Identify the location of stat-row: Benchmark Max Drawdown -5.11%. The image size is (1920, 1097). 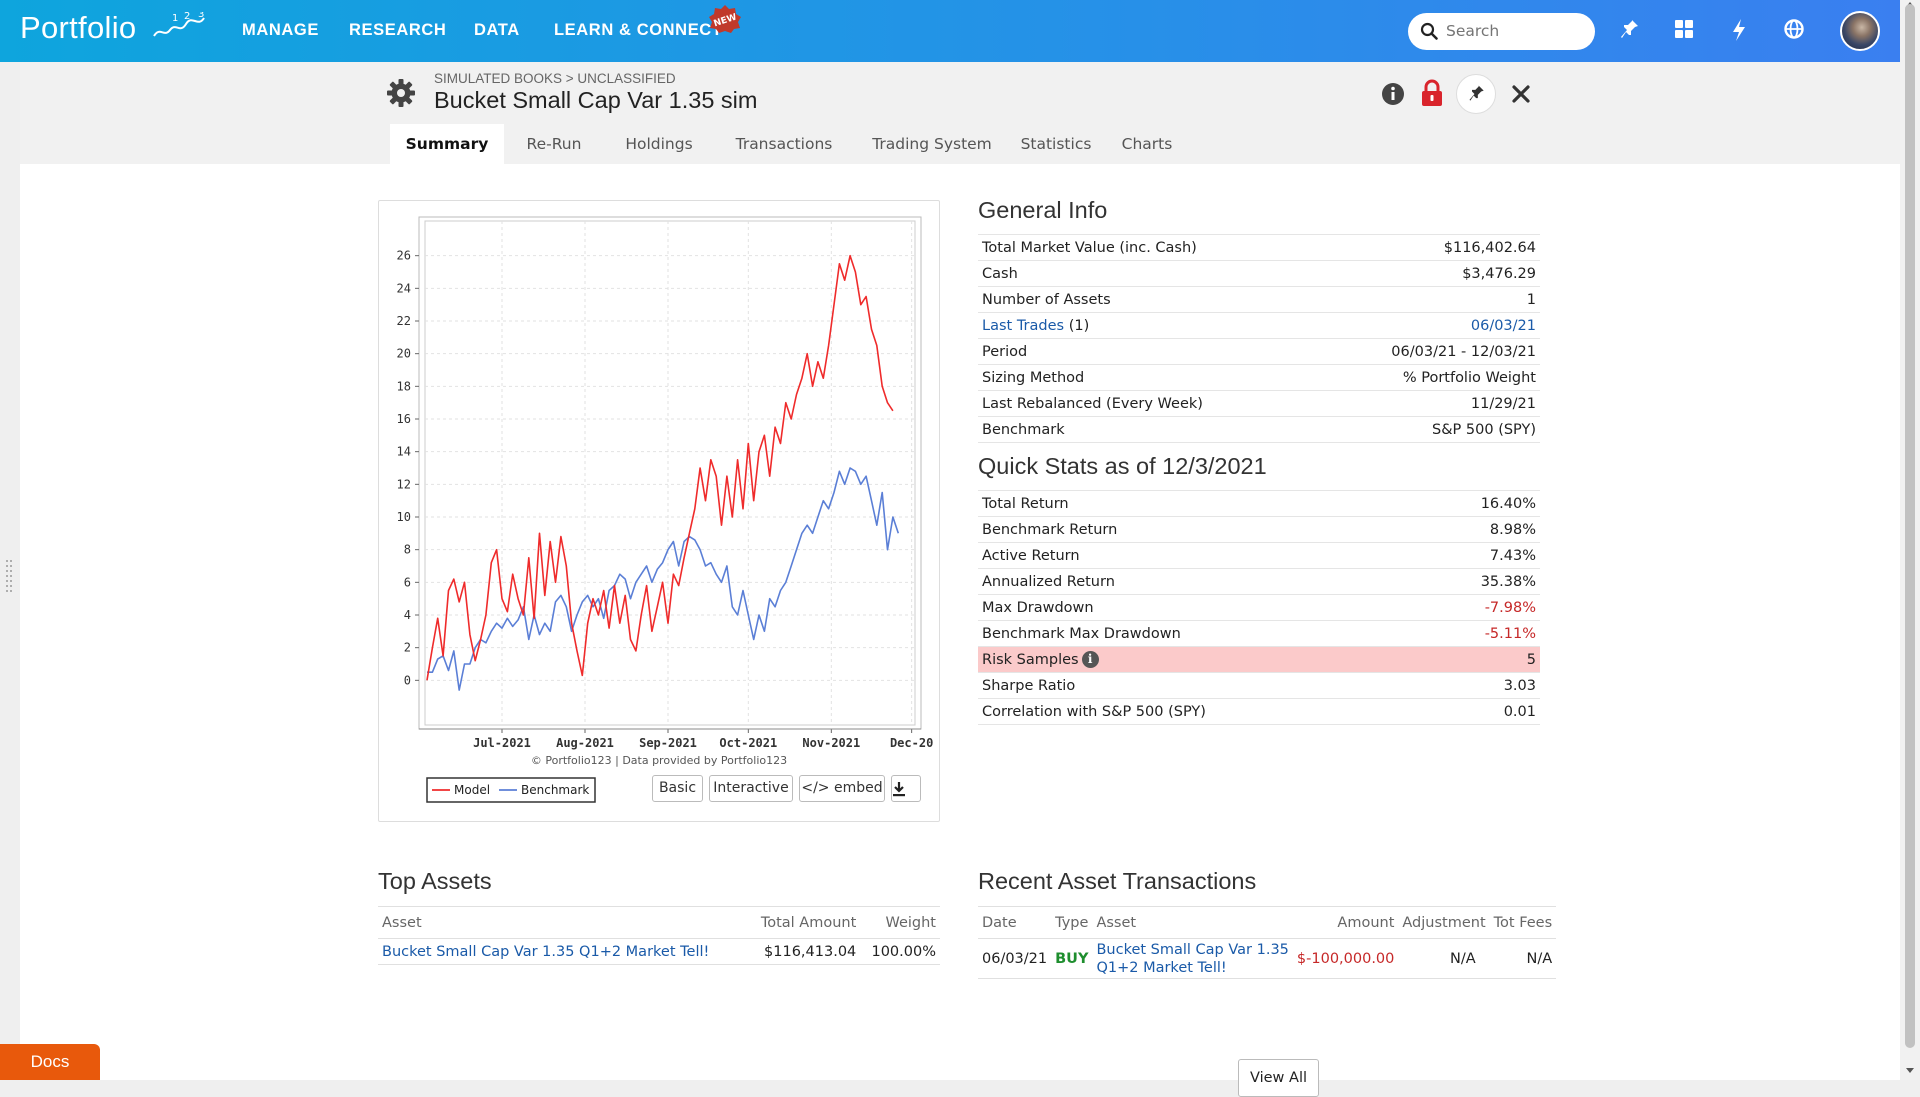
(1259, 633).